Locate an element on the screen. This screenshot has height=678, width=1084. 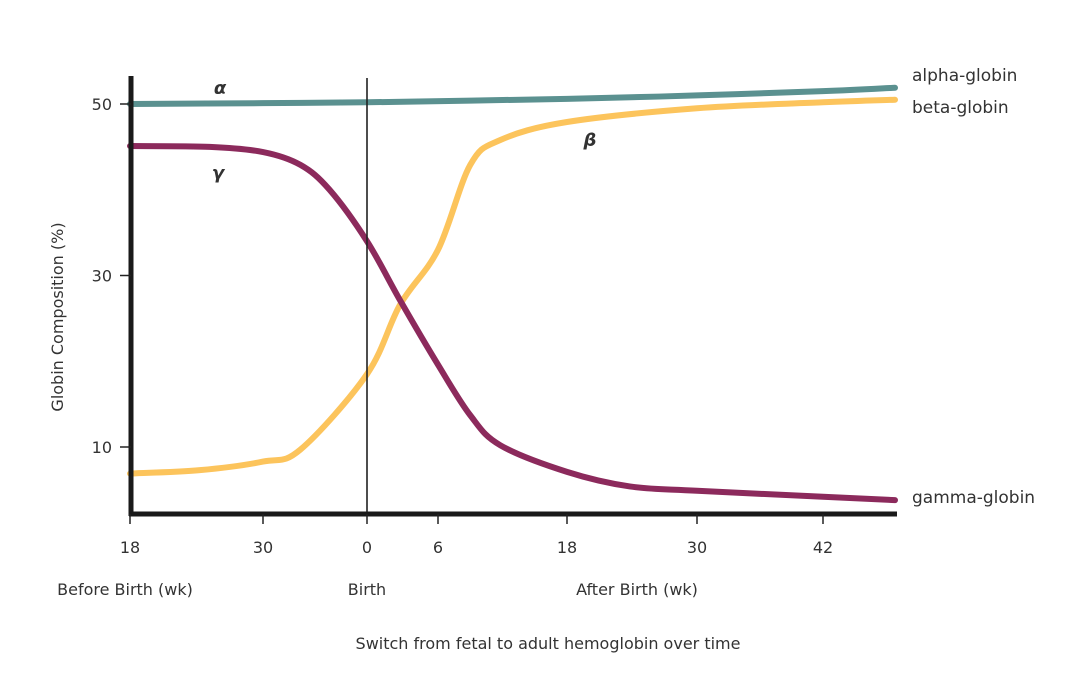
x-tick-label: 6 is located at coordinates (438, 547).